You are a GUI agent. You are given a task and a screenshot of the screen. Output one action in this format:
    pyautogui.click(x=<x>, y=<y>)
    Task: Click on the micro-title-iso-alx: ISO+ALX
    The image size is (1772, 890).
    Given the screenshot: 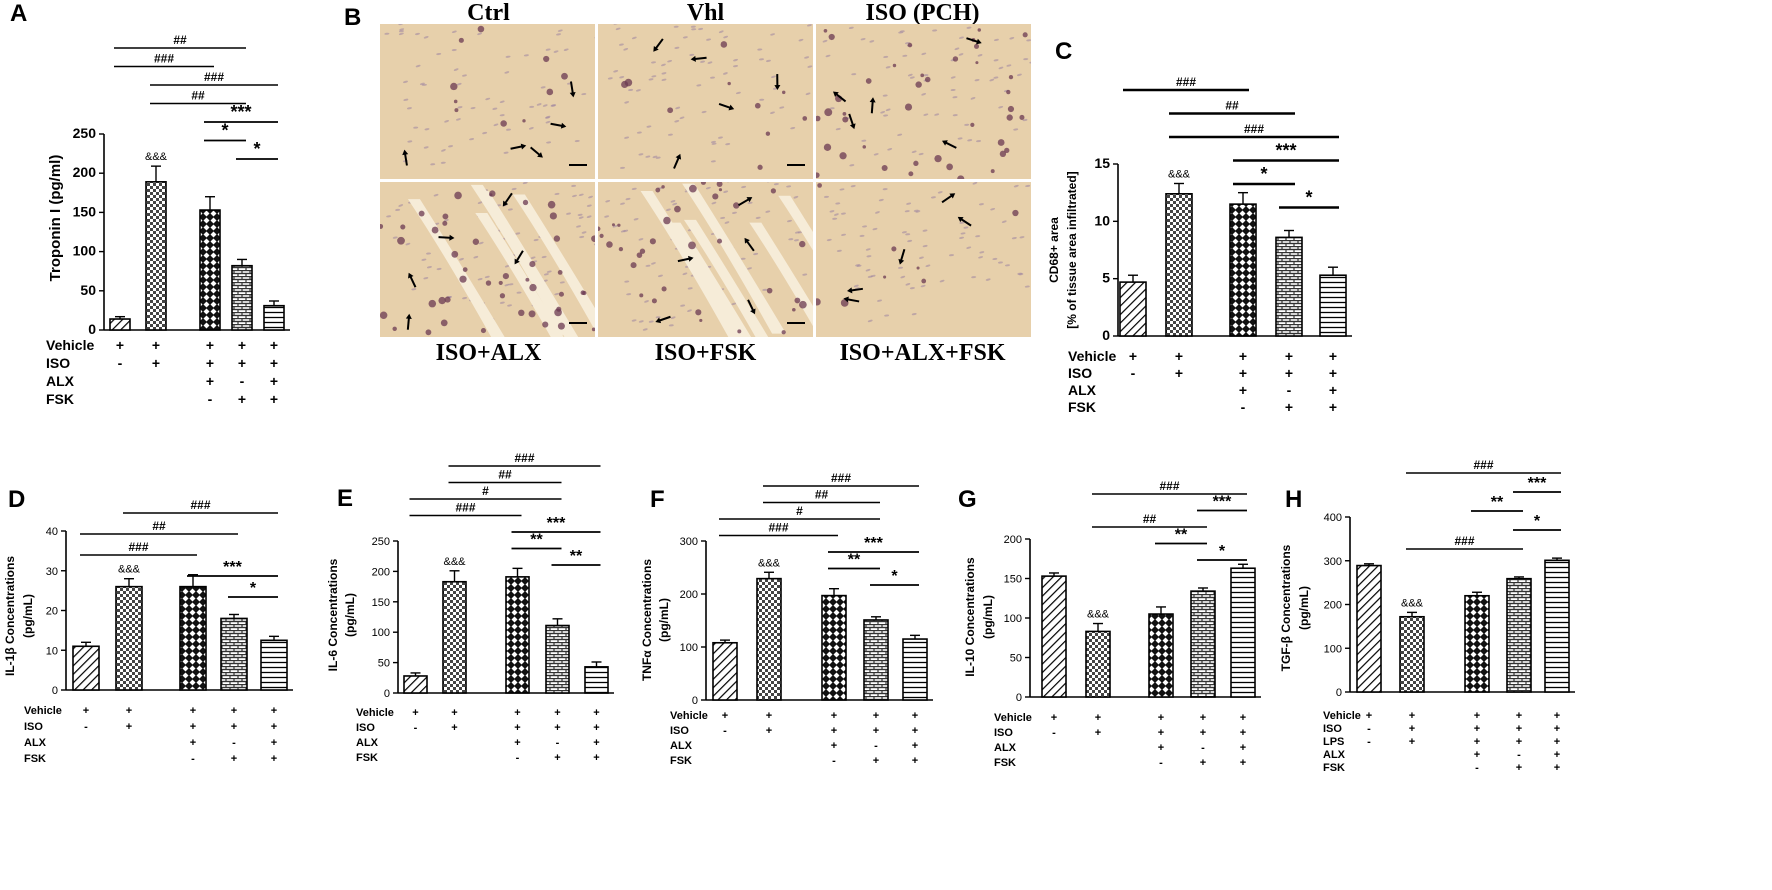 What is the action you would take?
    pyautogui.click(x=488, y=353)
    